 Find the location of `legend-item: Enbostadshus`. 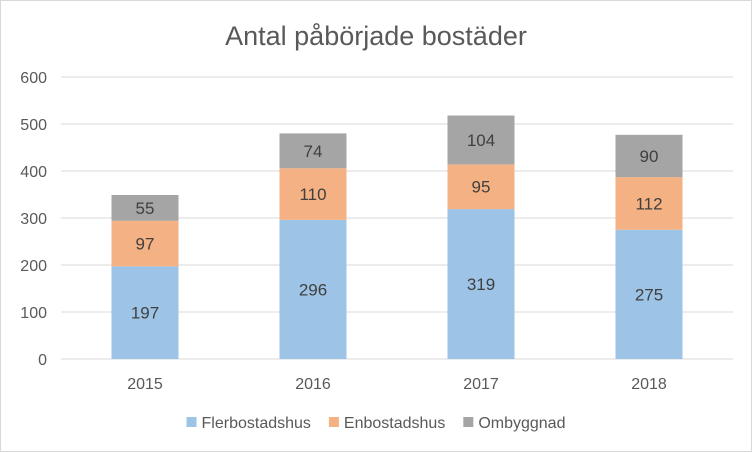

legend-item: Enbostadshus is located at coordinates (386, 423).